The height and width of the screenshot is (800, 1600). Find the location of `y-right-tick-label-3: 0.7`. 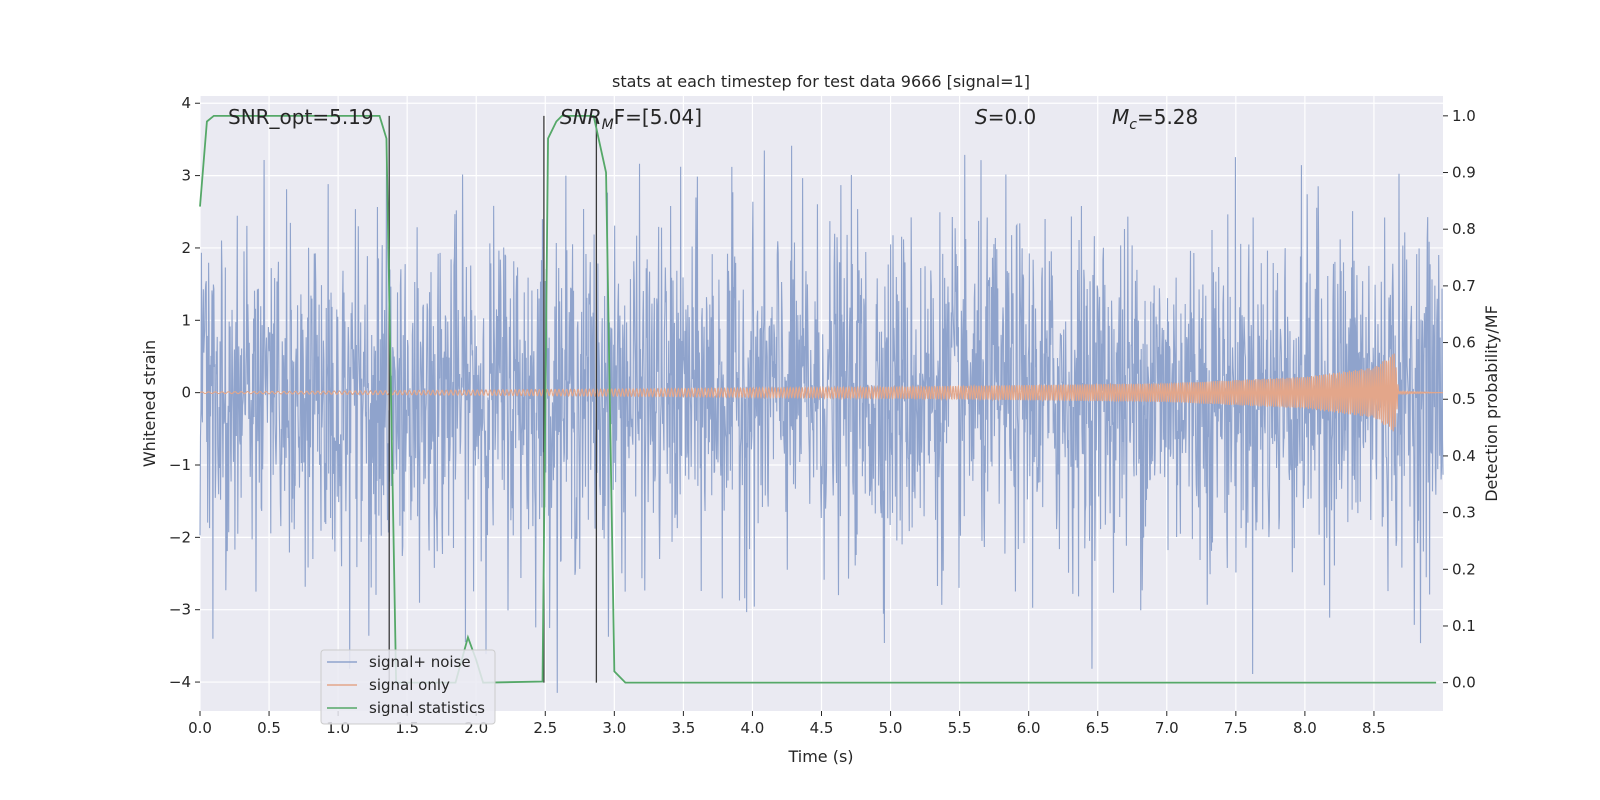

y-right-tick-label-3: 0.7 is located at coordinates (1464, 286).